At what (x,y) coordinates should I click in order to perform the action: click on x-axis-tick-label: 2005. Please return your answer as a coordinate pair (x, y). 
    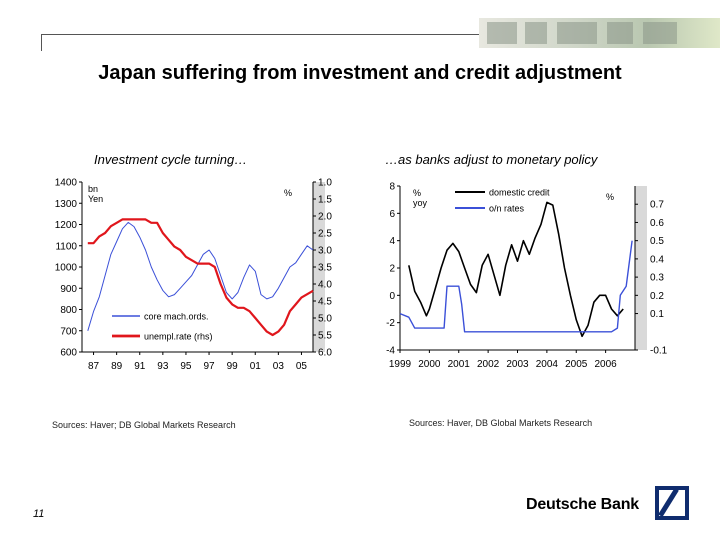
    Looking at the image, I should click on (576, 364).